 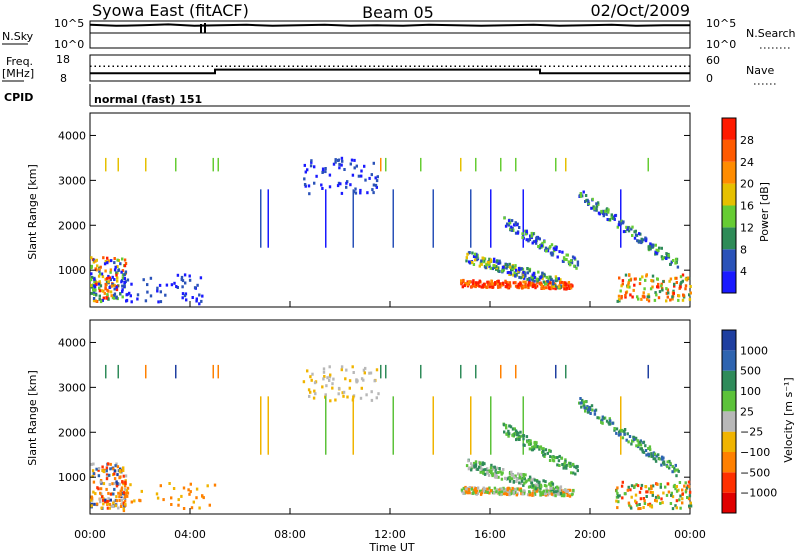 I want to click on power-ylabel: Slant Range [km], so click(x=32, y=212).